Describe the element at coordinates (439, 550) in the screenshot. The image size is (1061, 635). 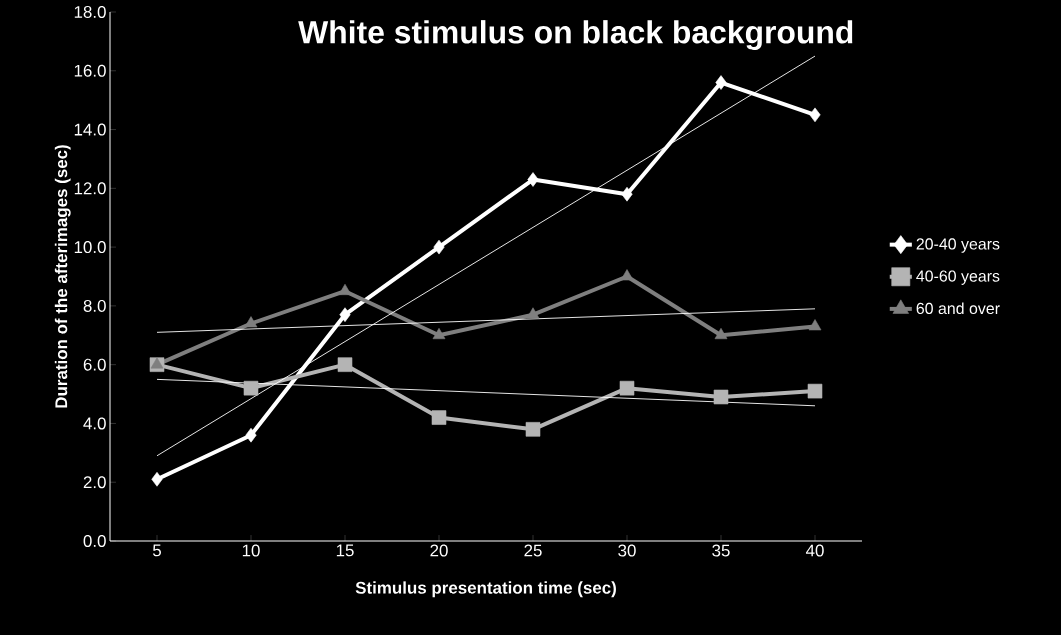
I see `x-tick-label: 20` at that location.